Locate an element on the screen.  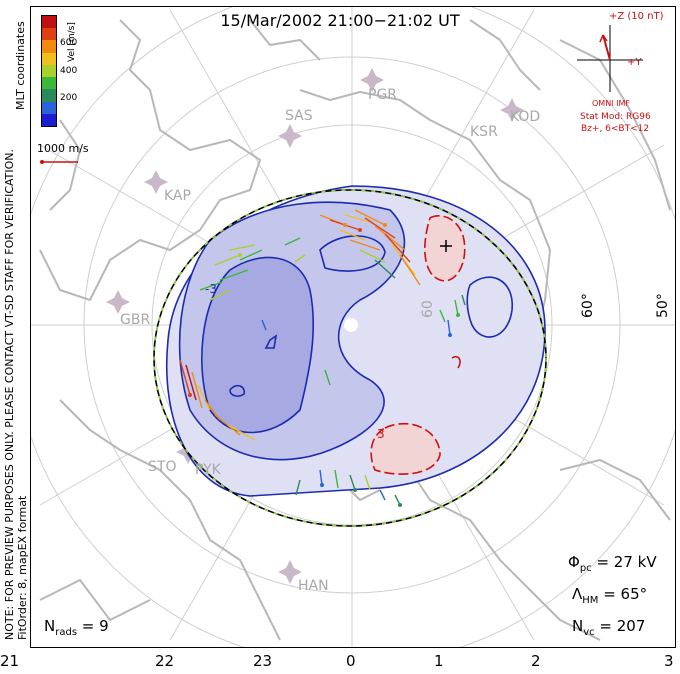
pole-marker is located at coordinates (351, 325).